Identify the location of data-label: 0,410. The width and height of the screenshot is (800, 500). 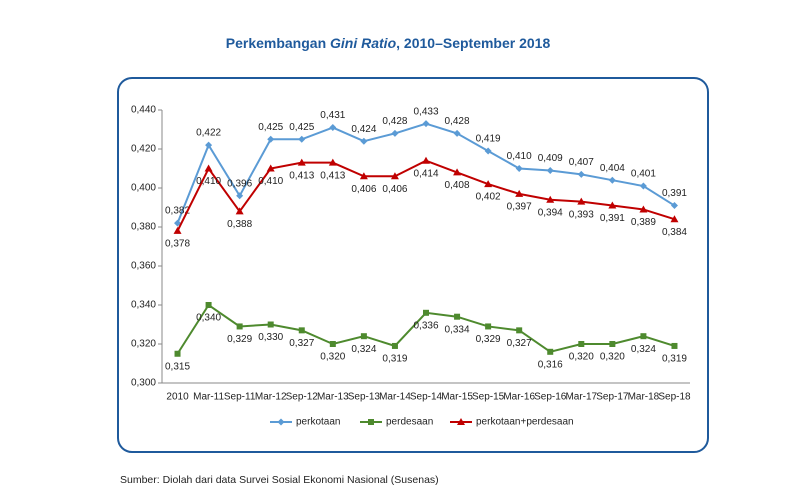
(519, 156).